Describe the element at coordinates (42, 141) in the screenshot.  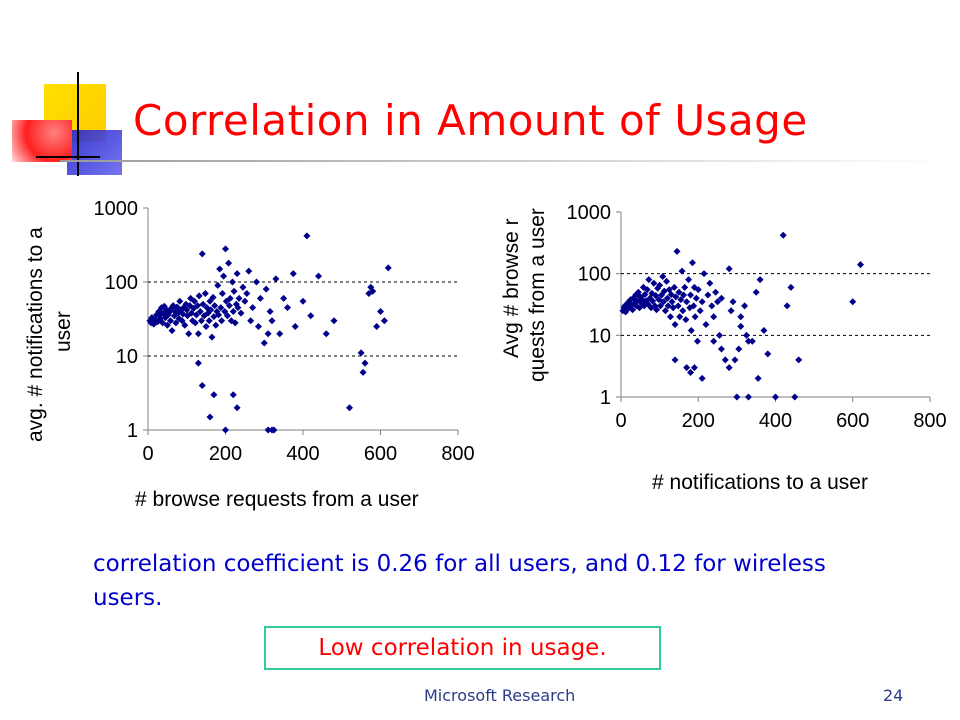
I see `deco-red-bar` at that location.